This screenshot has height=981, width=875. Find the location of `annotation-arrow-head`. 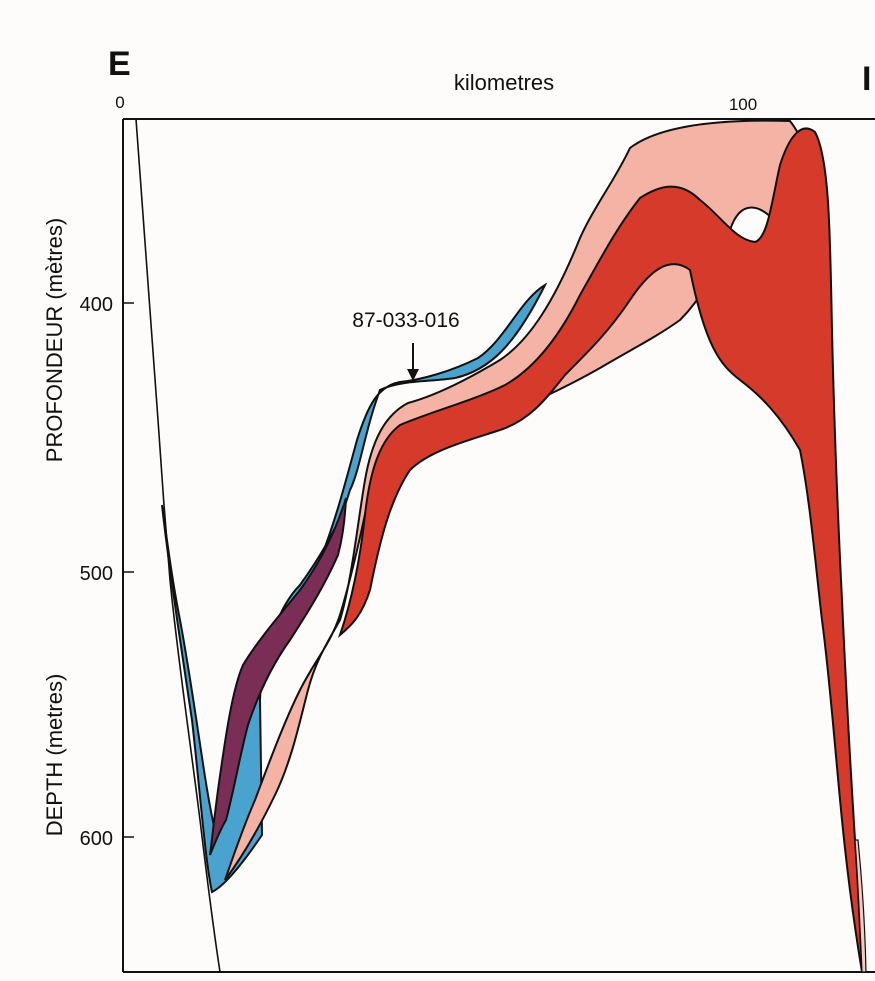

annotation-arrow-head is located at coordinates (413, 375).